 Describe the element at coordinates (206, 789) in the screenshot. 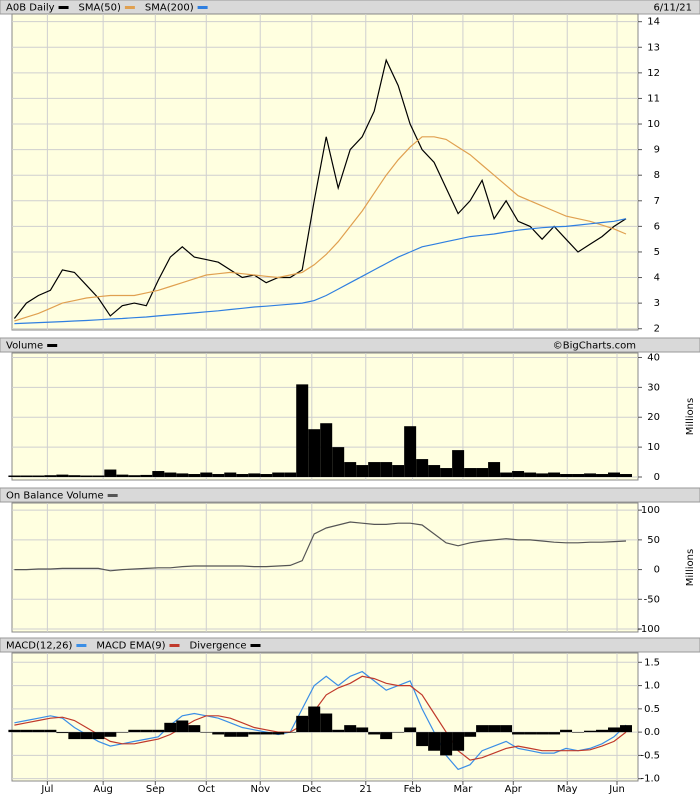

I see `x-tick-label: Oct` at that location.